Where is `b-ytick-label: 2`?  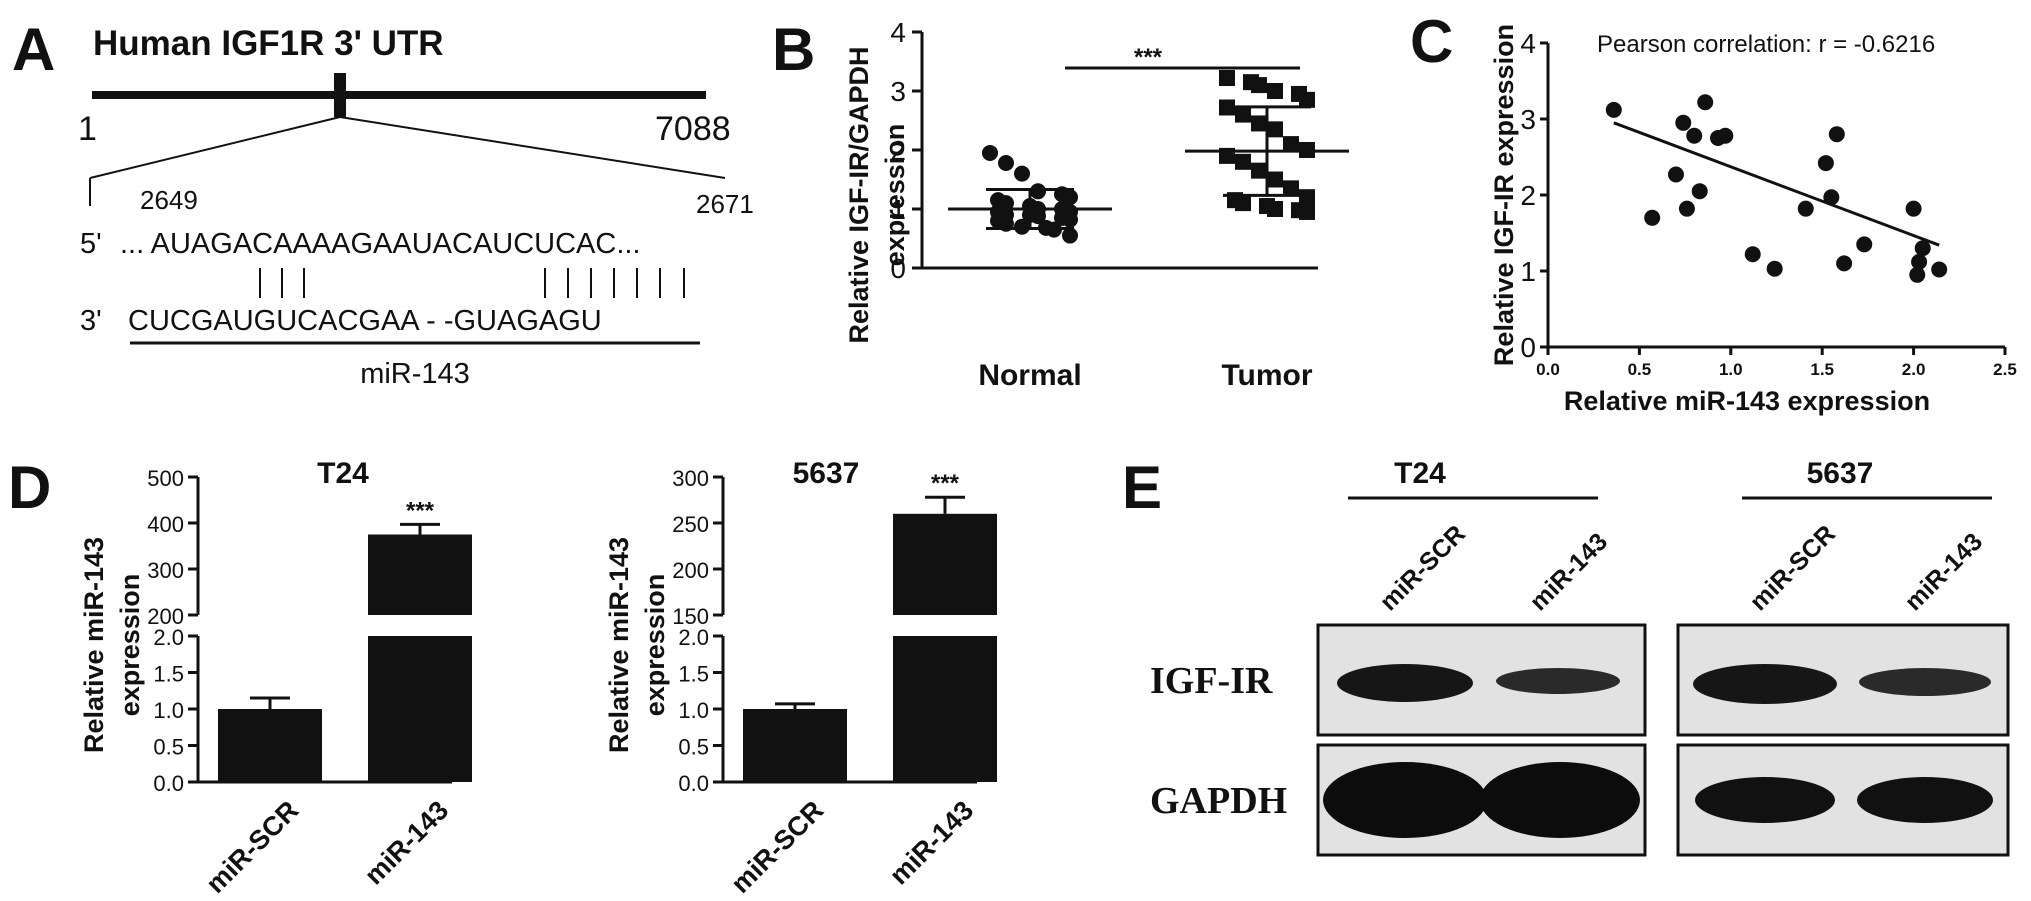 b-ytick-label: 2 is located at coordinates (898, 150).